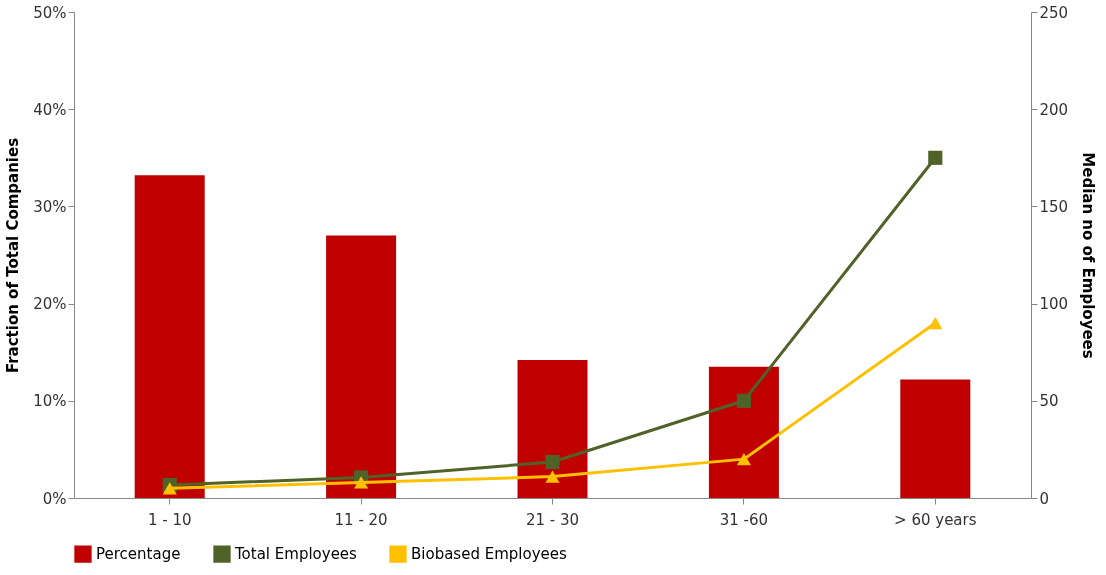  What do you see at coordinates (13, 255) in the screenshot?
I see `y-axis-title: Fraction of Total Companies` at bounding box center [13, 255].